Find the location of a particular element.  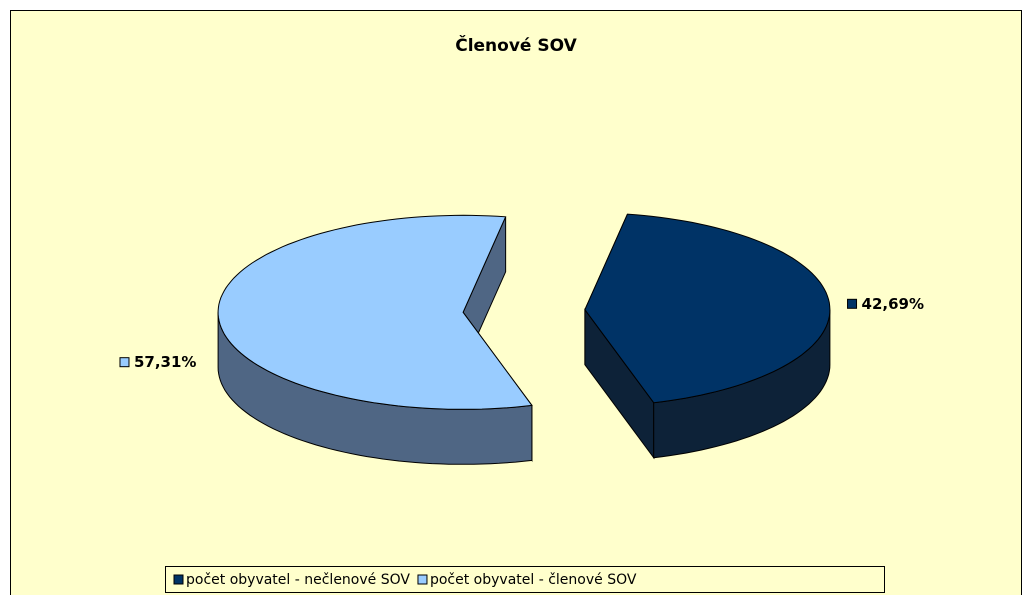

value-label: 42,69% is located at coordinates (893, 304).